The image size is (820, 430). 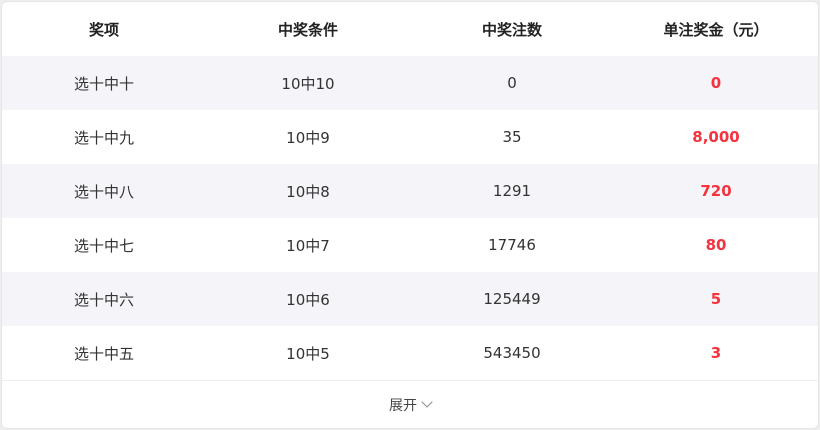 What do you see at coordinates (512, 137) in the screenshot?
I see `cell-winner-count: 35` at bounding box center [512, 137].